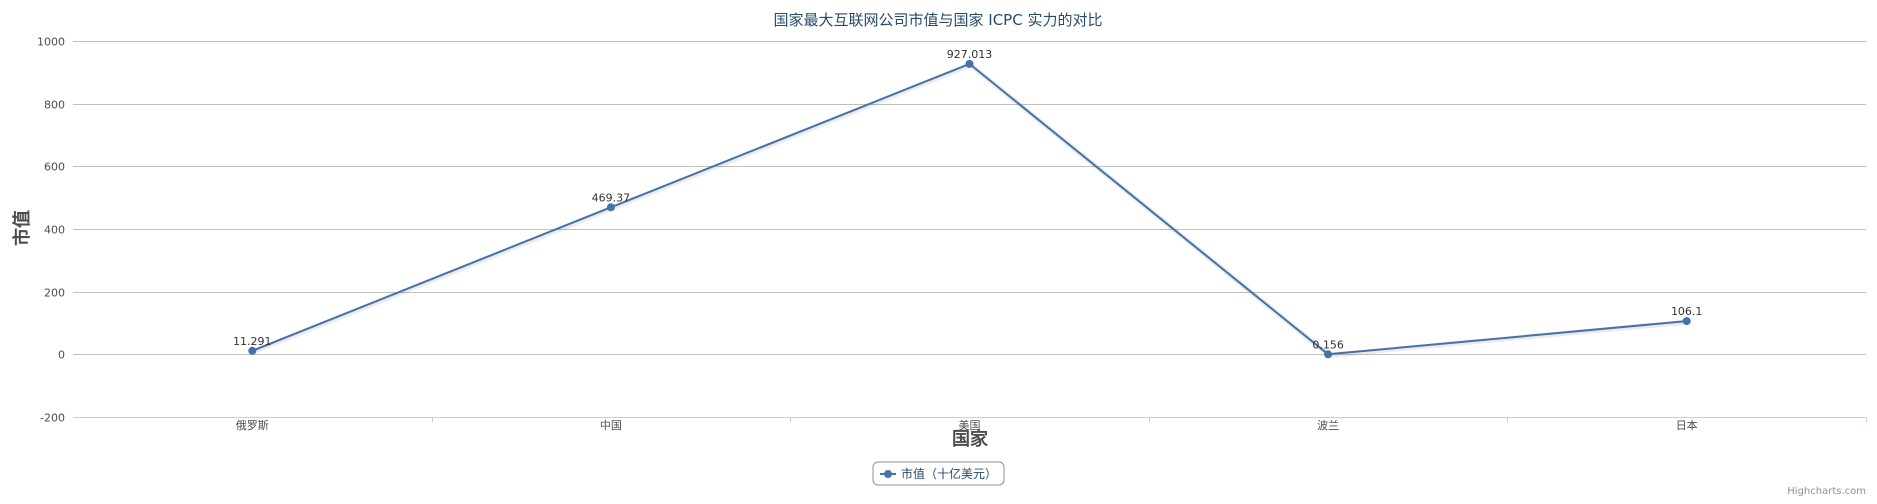  I want to click on legend-marker-symbol, so click(888, 474).